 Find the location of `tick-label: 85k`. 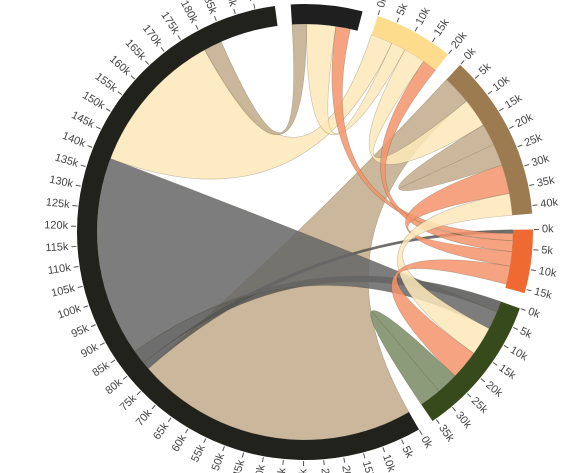

tick-label: 85k is located at coordinates (101, 369).